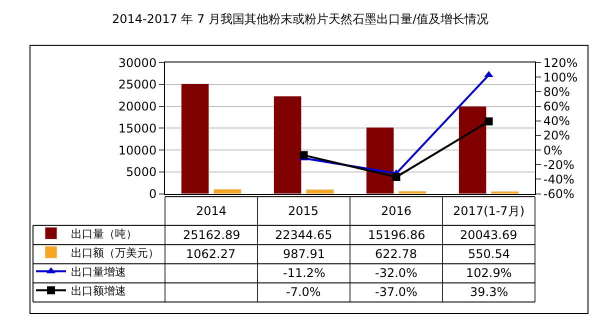 This screenshot has height=333, width=600. What do you see at coordinates (396, 292) in the screenshot?
I see `data-label: -37.0%` at bounding box center [396, 292].